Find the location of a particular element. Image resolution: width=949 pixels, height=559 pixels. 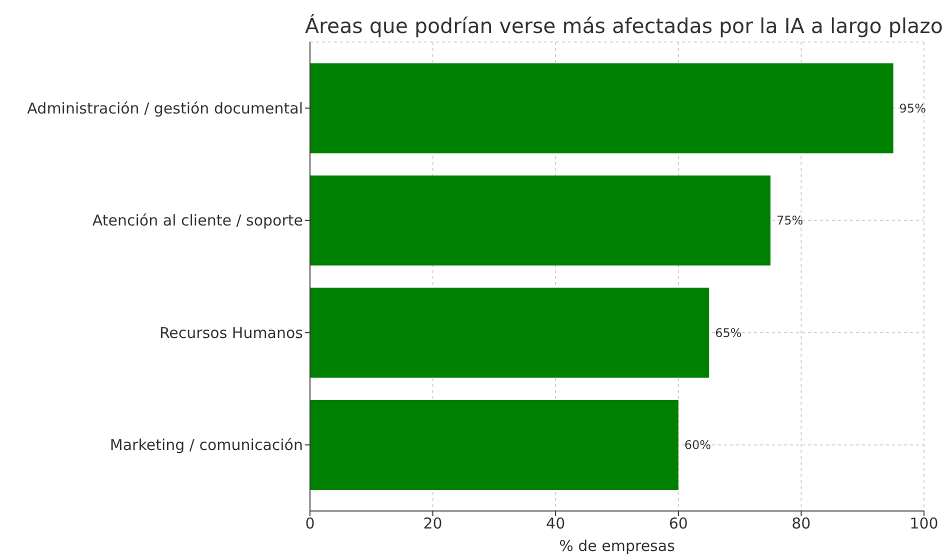

x-axis-title: % de empresas is located at coordinates (617, 546).